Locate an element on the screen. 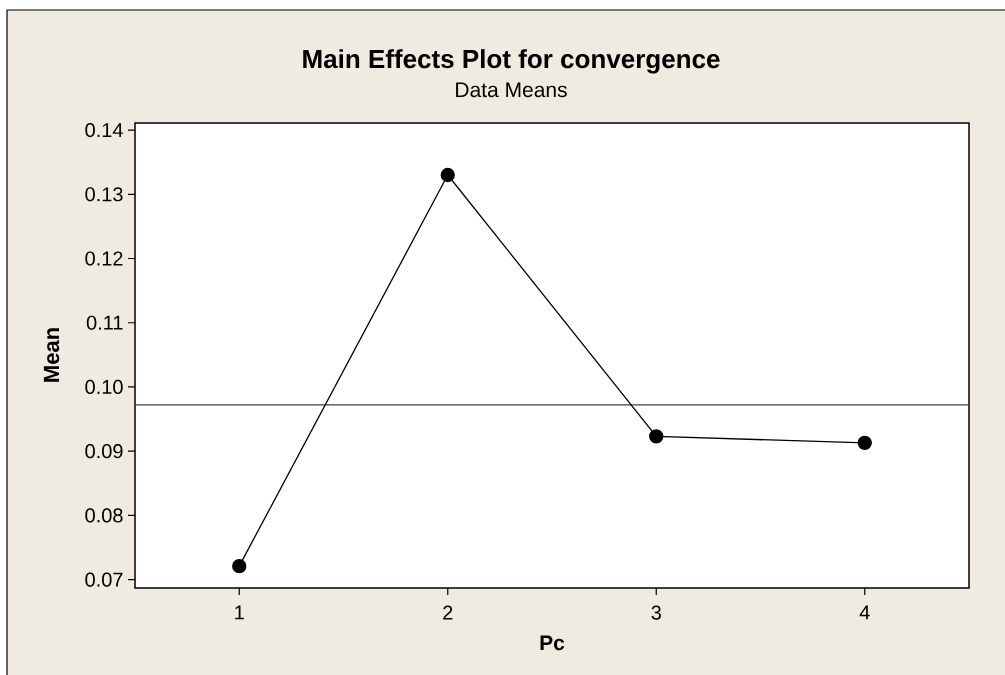  chart-subtitle: Data Means is located at coordinates (511, 90).